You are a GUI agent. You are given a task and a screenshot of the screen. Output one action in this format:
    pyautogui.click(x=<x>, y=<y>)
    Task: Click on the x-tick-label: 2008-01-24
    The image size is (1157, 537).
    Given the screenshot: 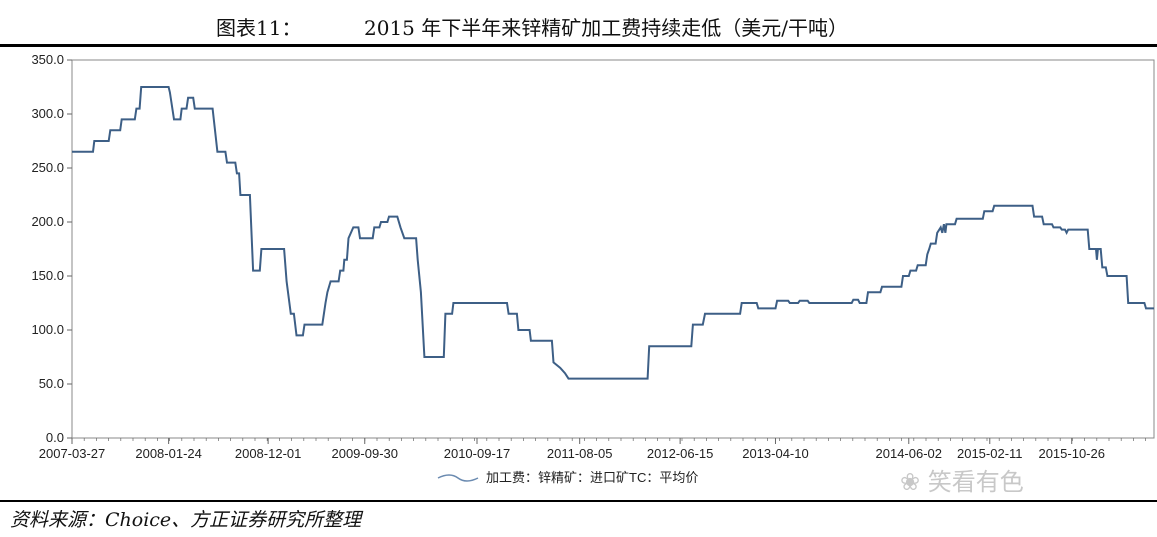 What is the action you would take?
    pyautogui.click(x=168, y=453)
    